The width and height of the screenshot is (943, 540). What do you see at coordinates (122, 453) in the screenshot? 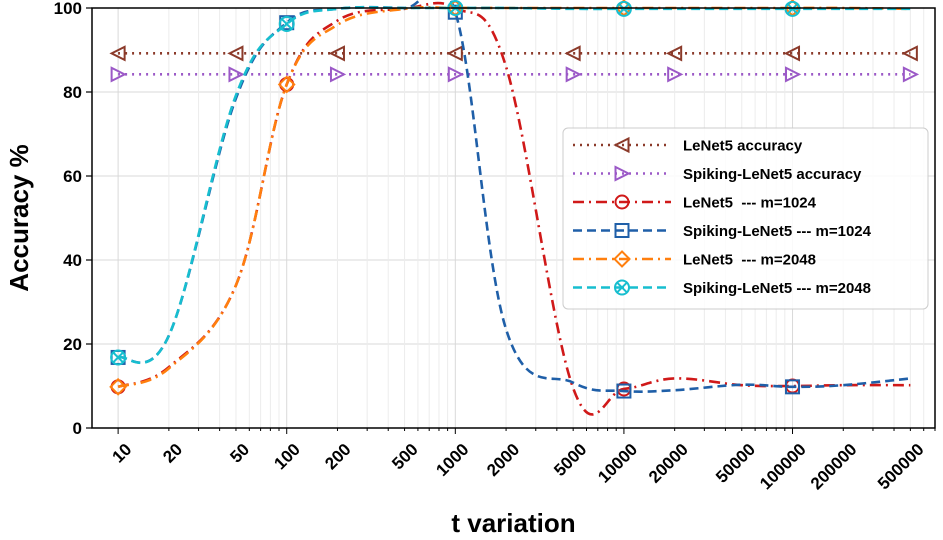
I see `x-tick-label: 10` at bounding box center [122, 453].